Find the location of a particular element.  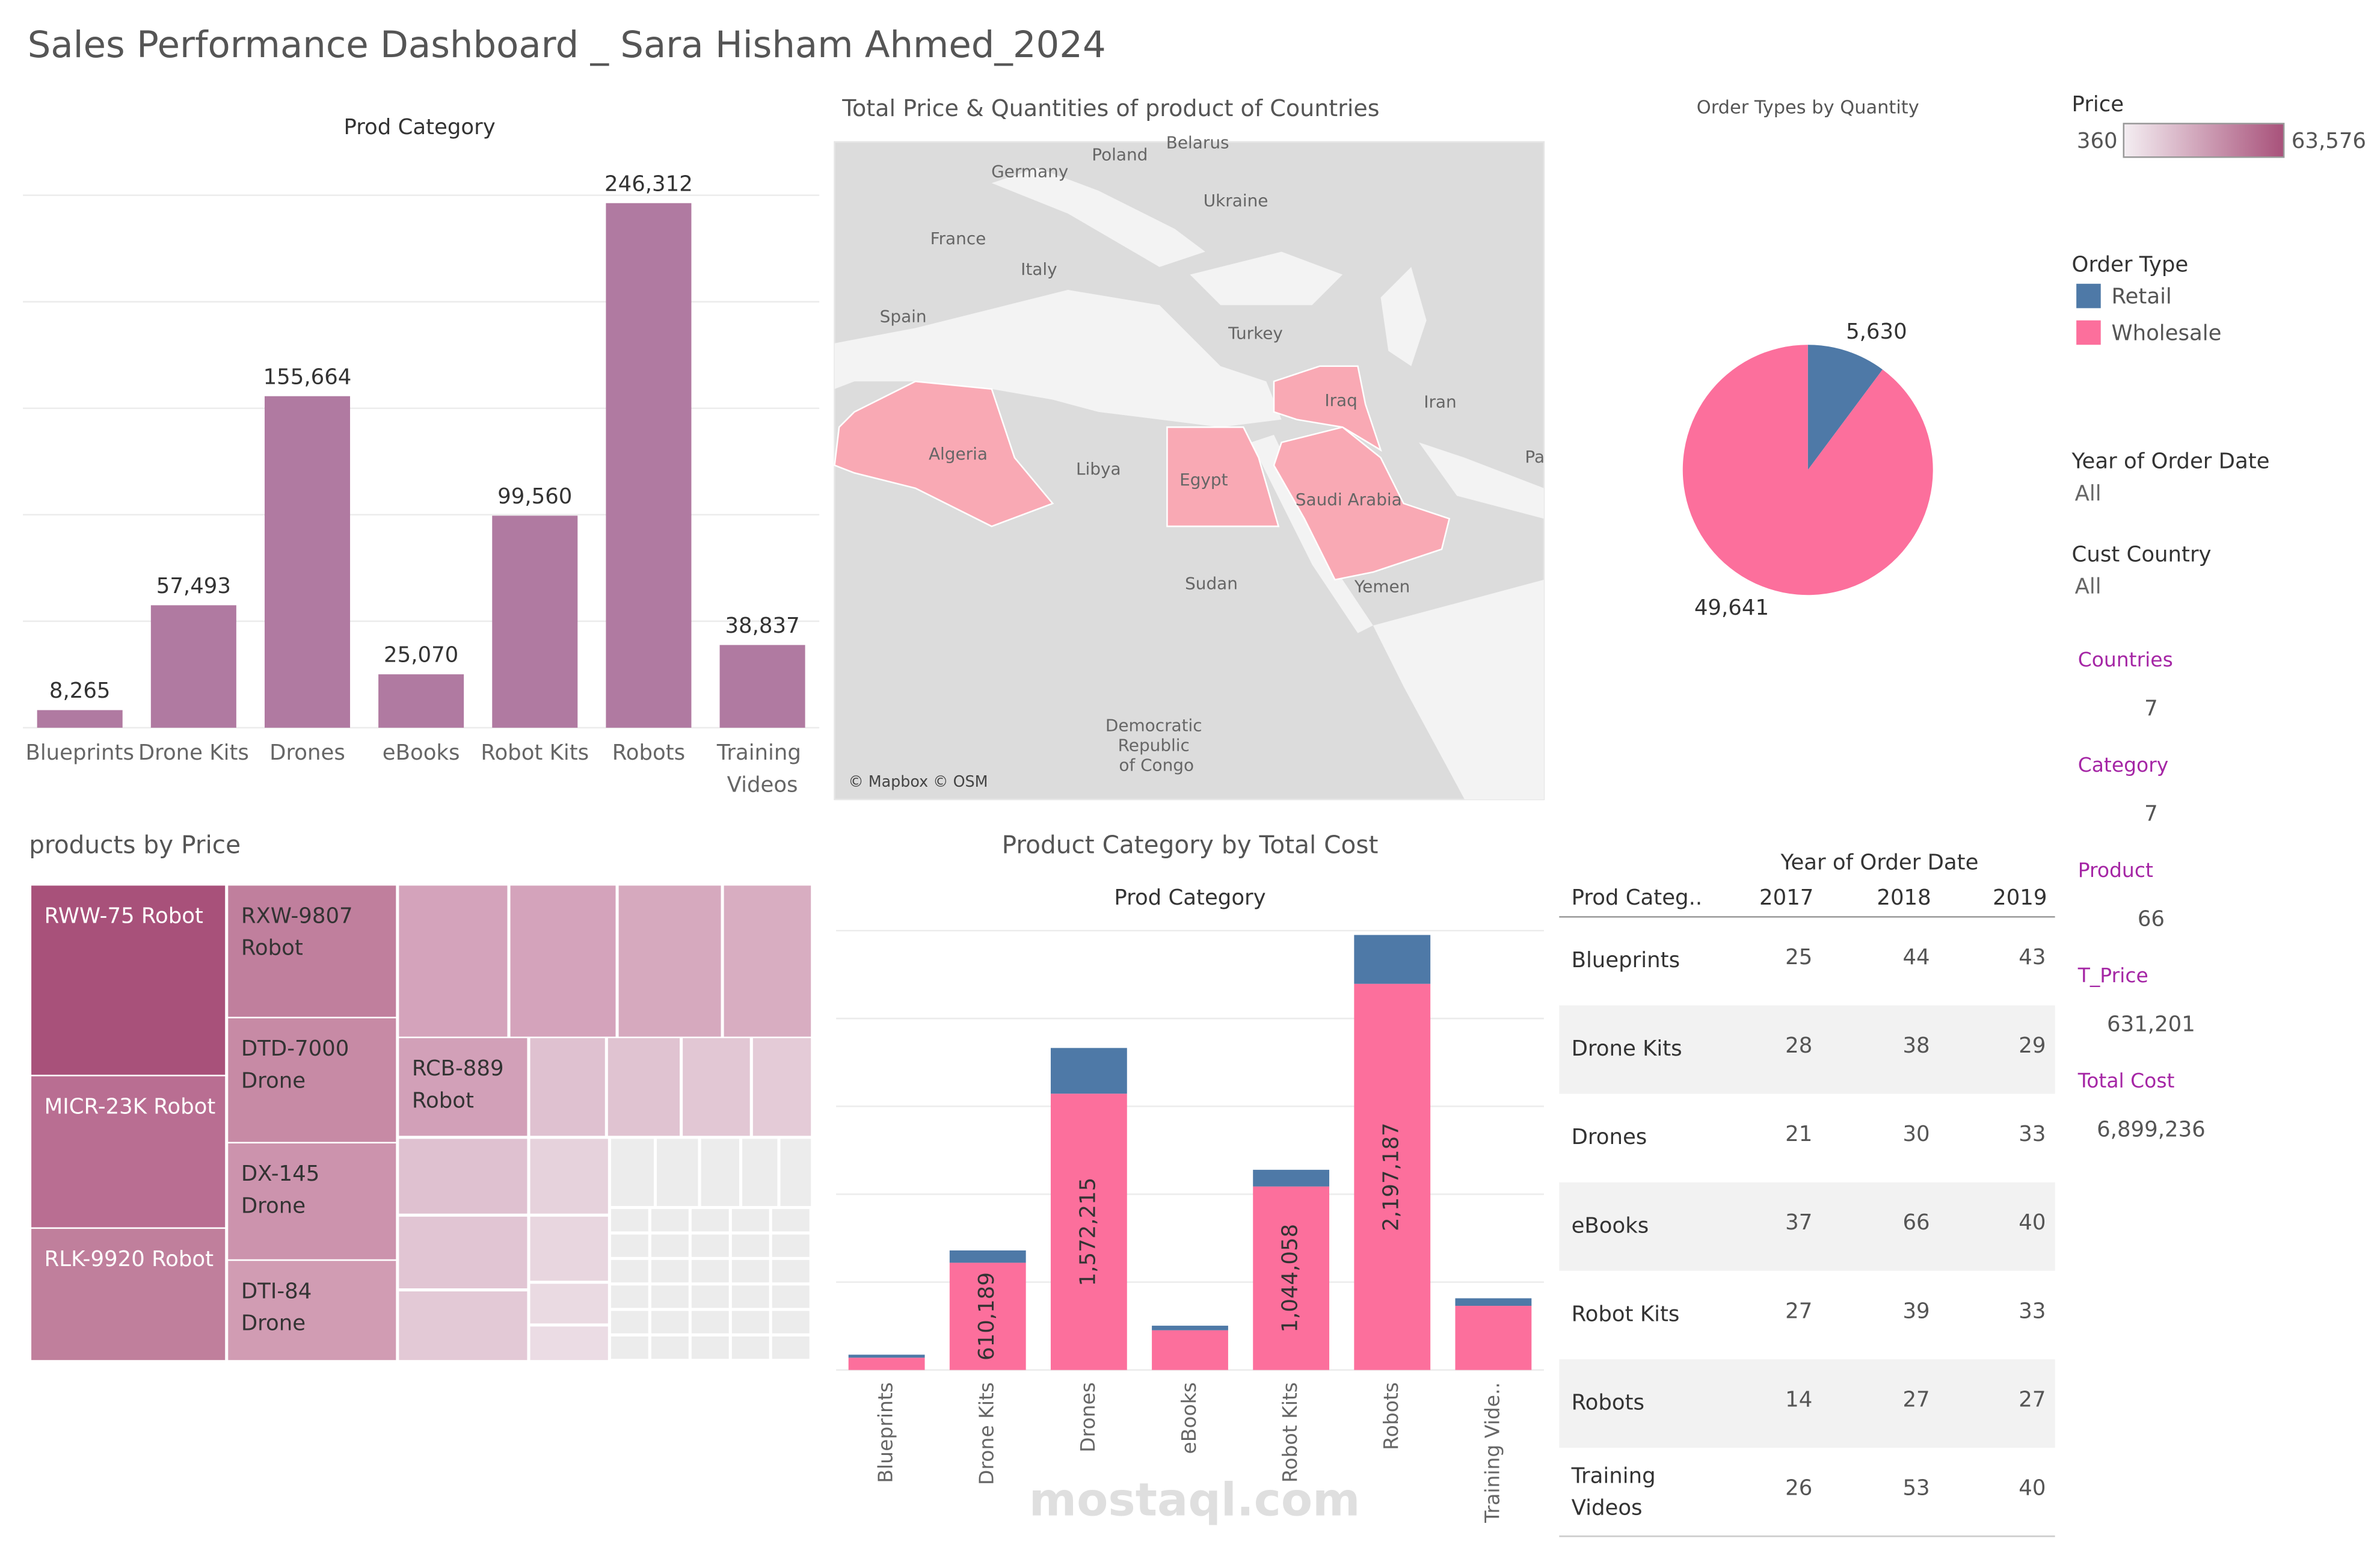

table-header: 2019 is located at coordinates (2020, 897).